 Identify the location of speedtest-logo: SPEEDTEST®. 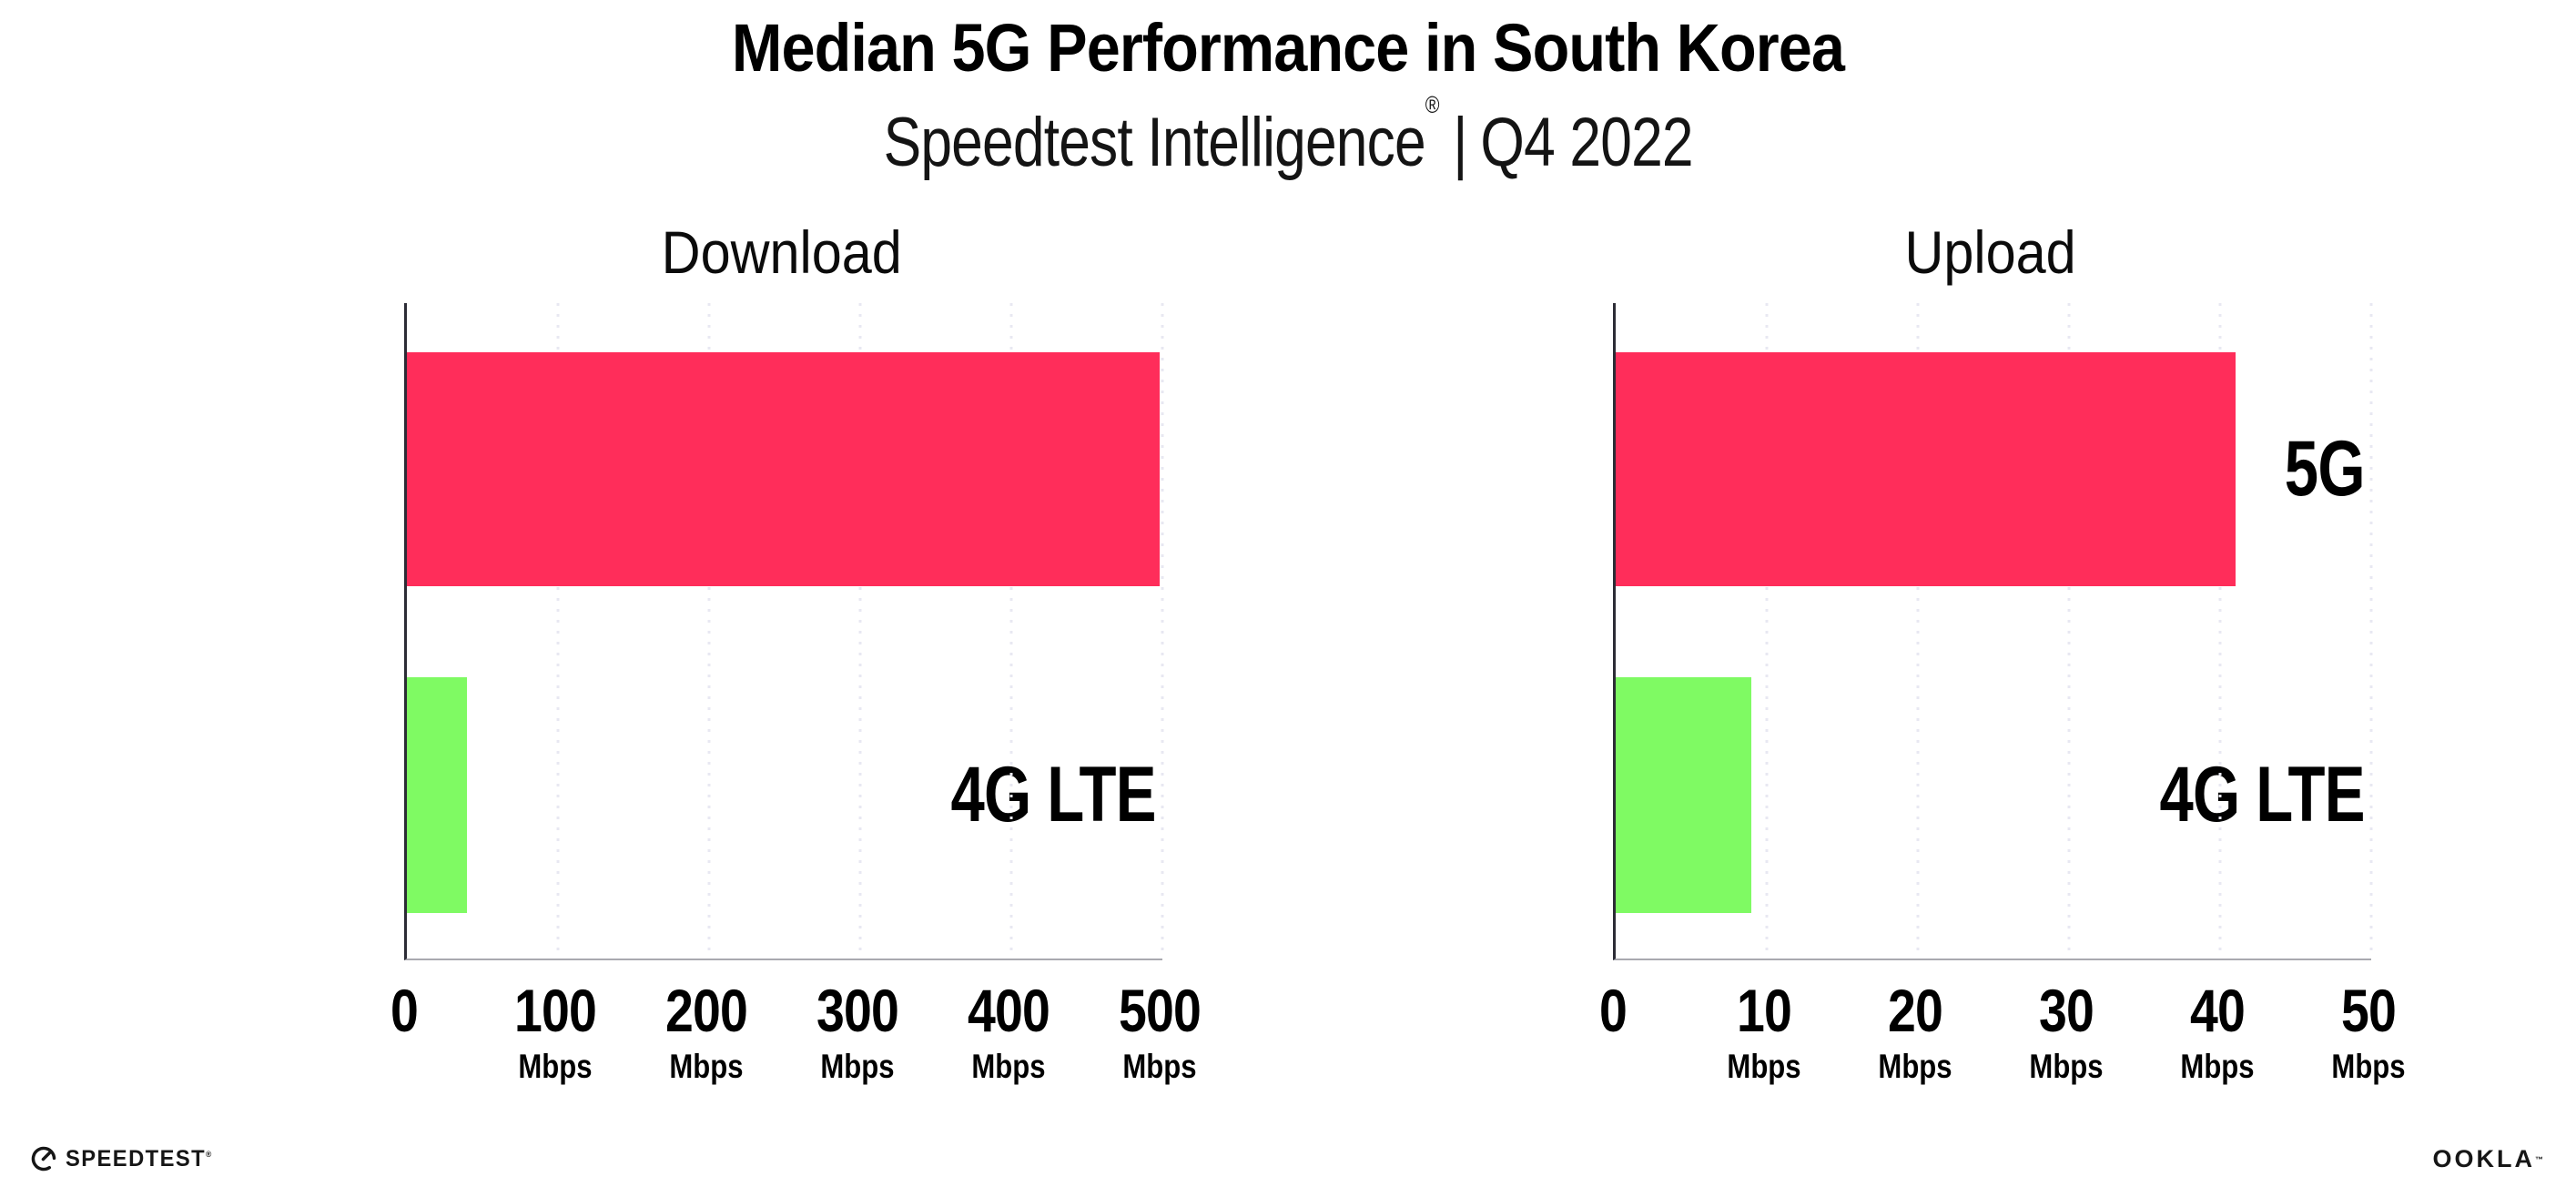
(125, 1159).